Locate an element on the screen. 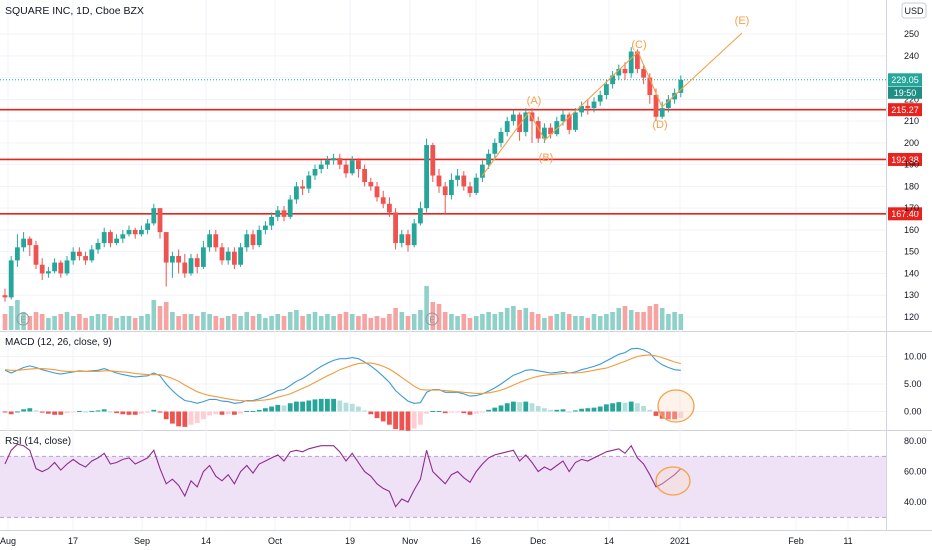  currency-label: USD is located at coordinates (914, 10).